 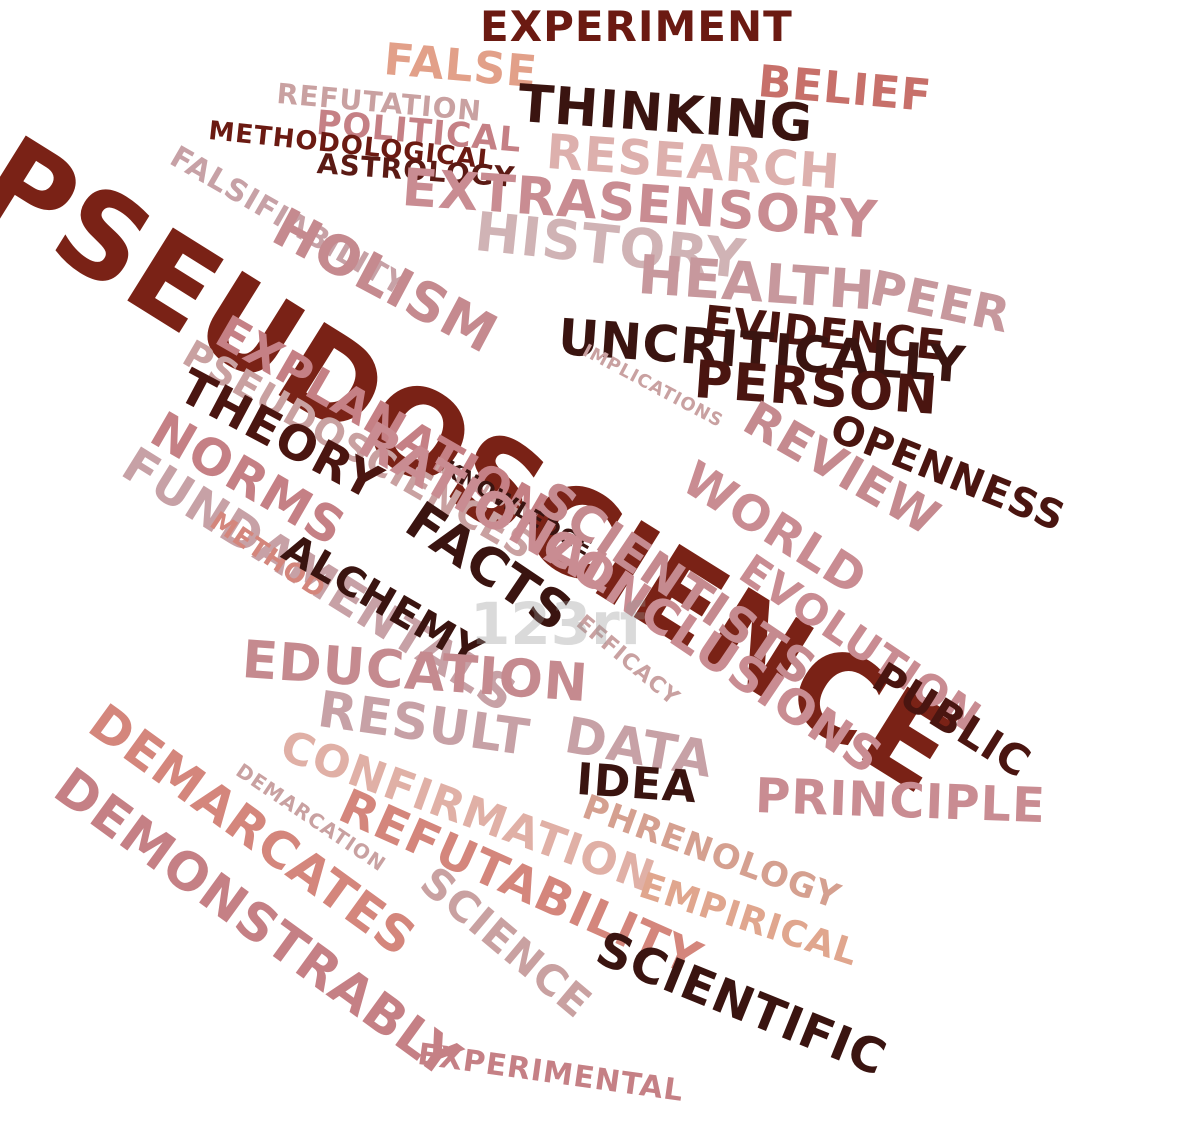 I want to click on word-principle: PRINCIPLE, so click(x=900, y=801).